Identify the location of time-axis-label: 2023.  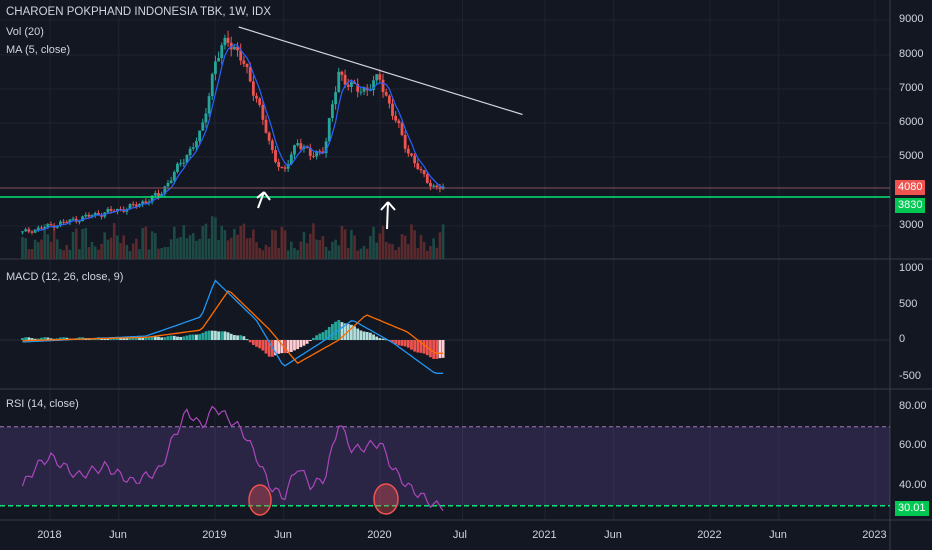
(874, 535).